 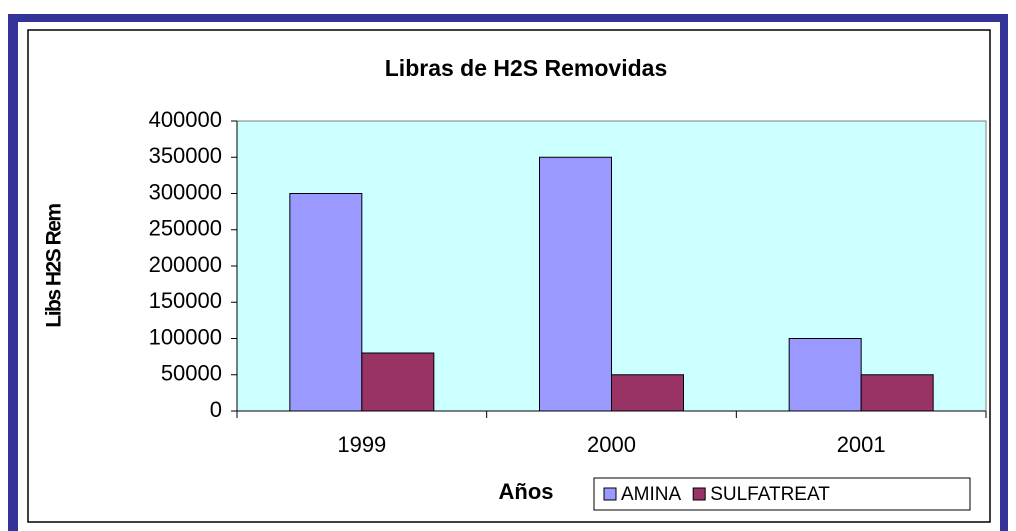 I want to click on x-tick-label: 2000, so click(x=611, y=444).